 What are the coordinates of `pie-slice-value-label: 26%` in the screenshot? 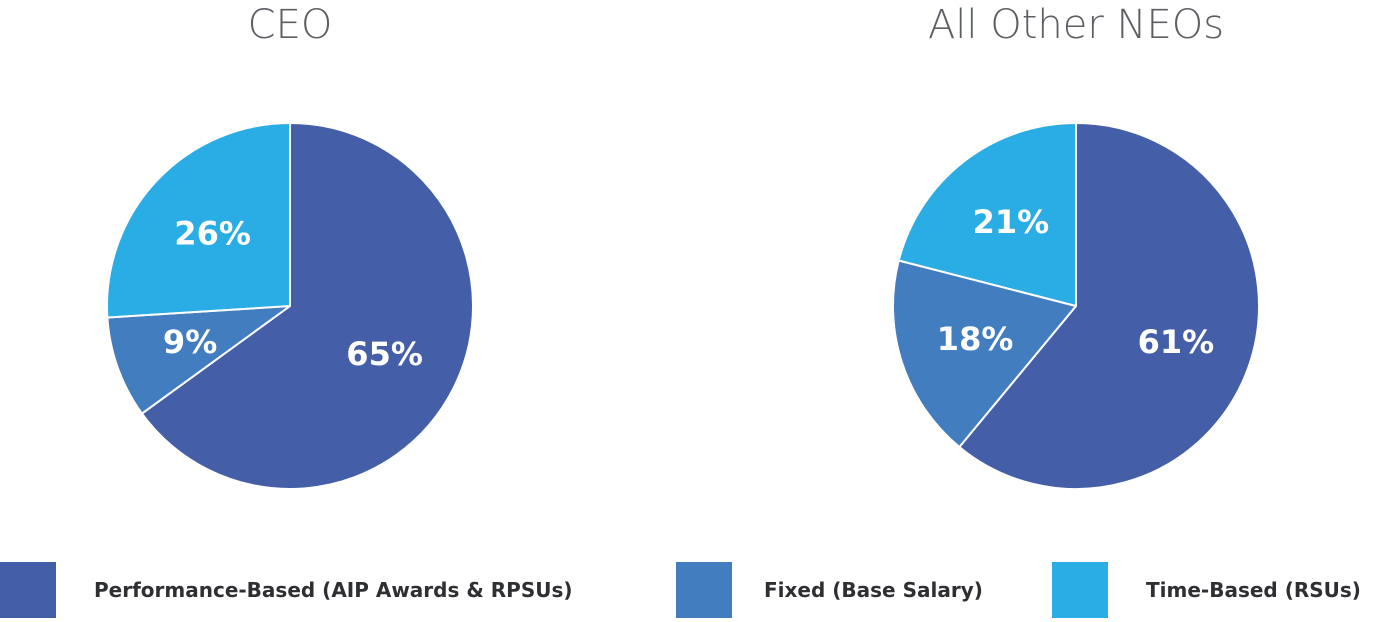 It's located at (212, 233).